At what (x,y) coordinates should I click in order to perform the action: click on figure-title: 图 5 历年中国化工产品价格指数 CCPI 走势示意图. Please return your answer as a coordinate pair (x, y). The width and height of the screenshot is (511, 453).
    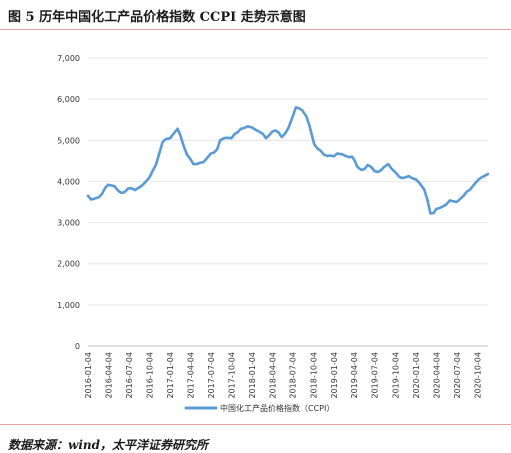
    Looking at the image, I should click on (157, 17).